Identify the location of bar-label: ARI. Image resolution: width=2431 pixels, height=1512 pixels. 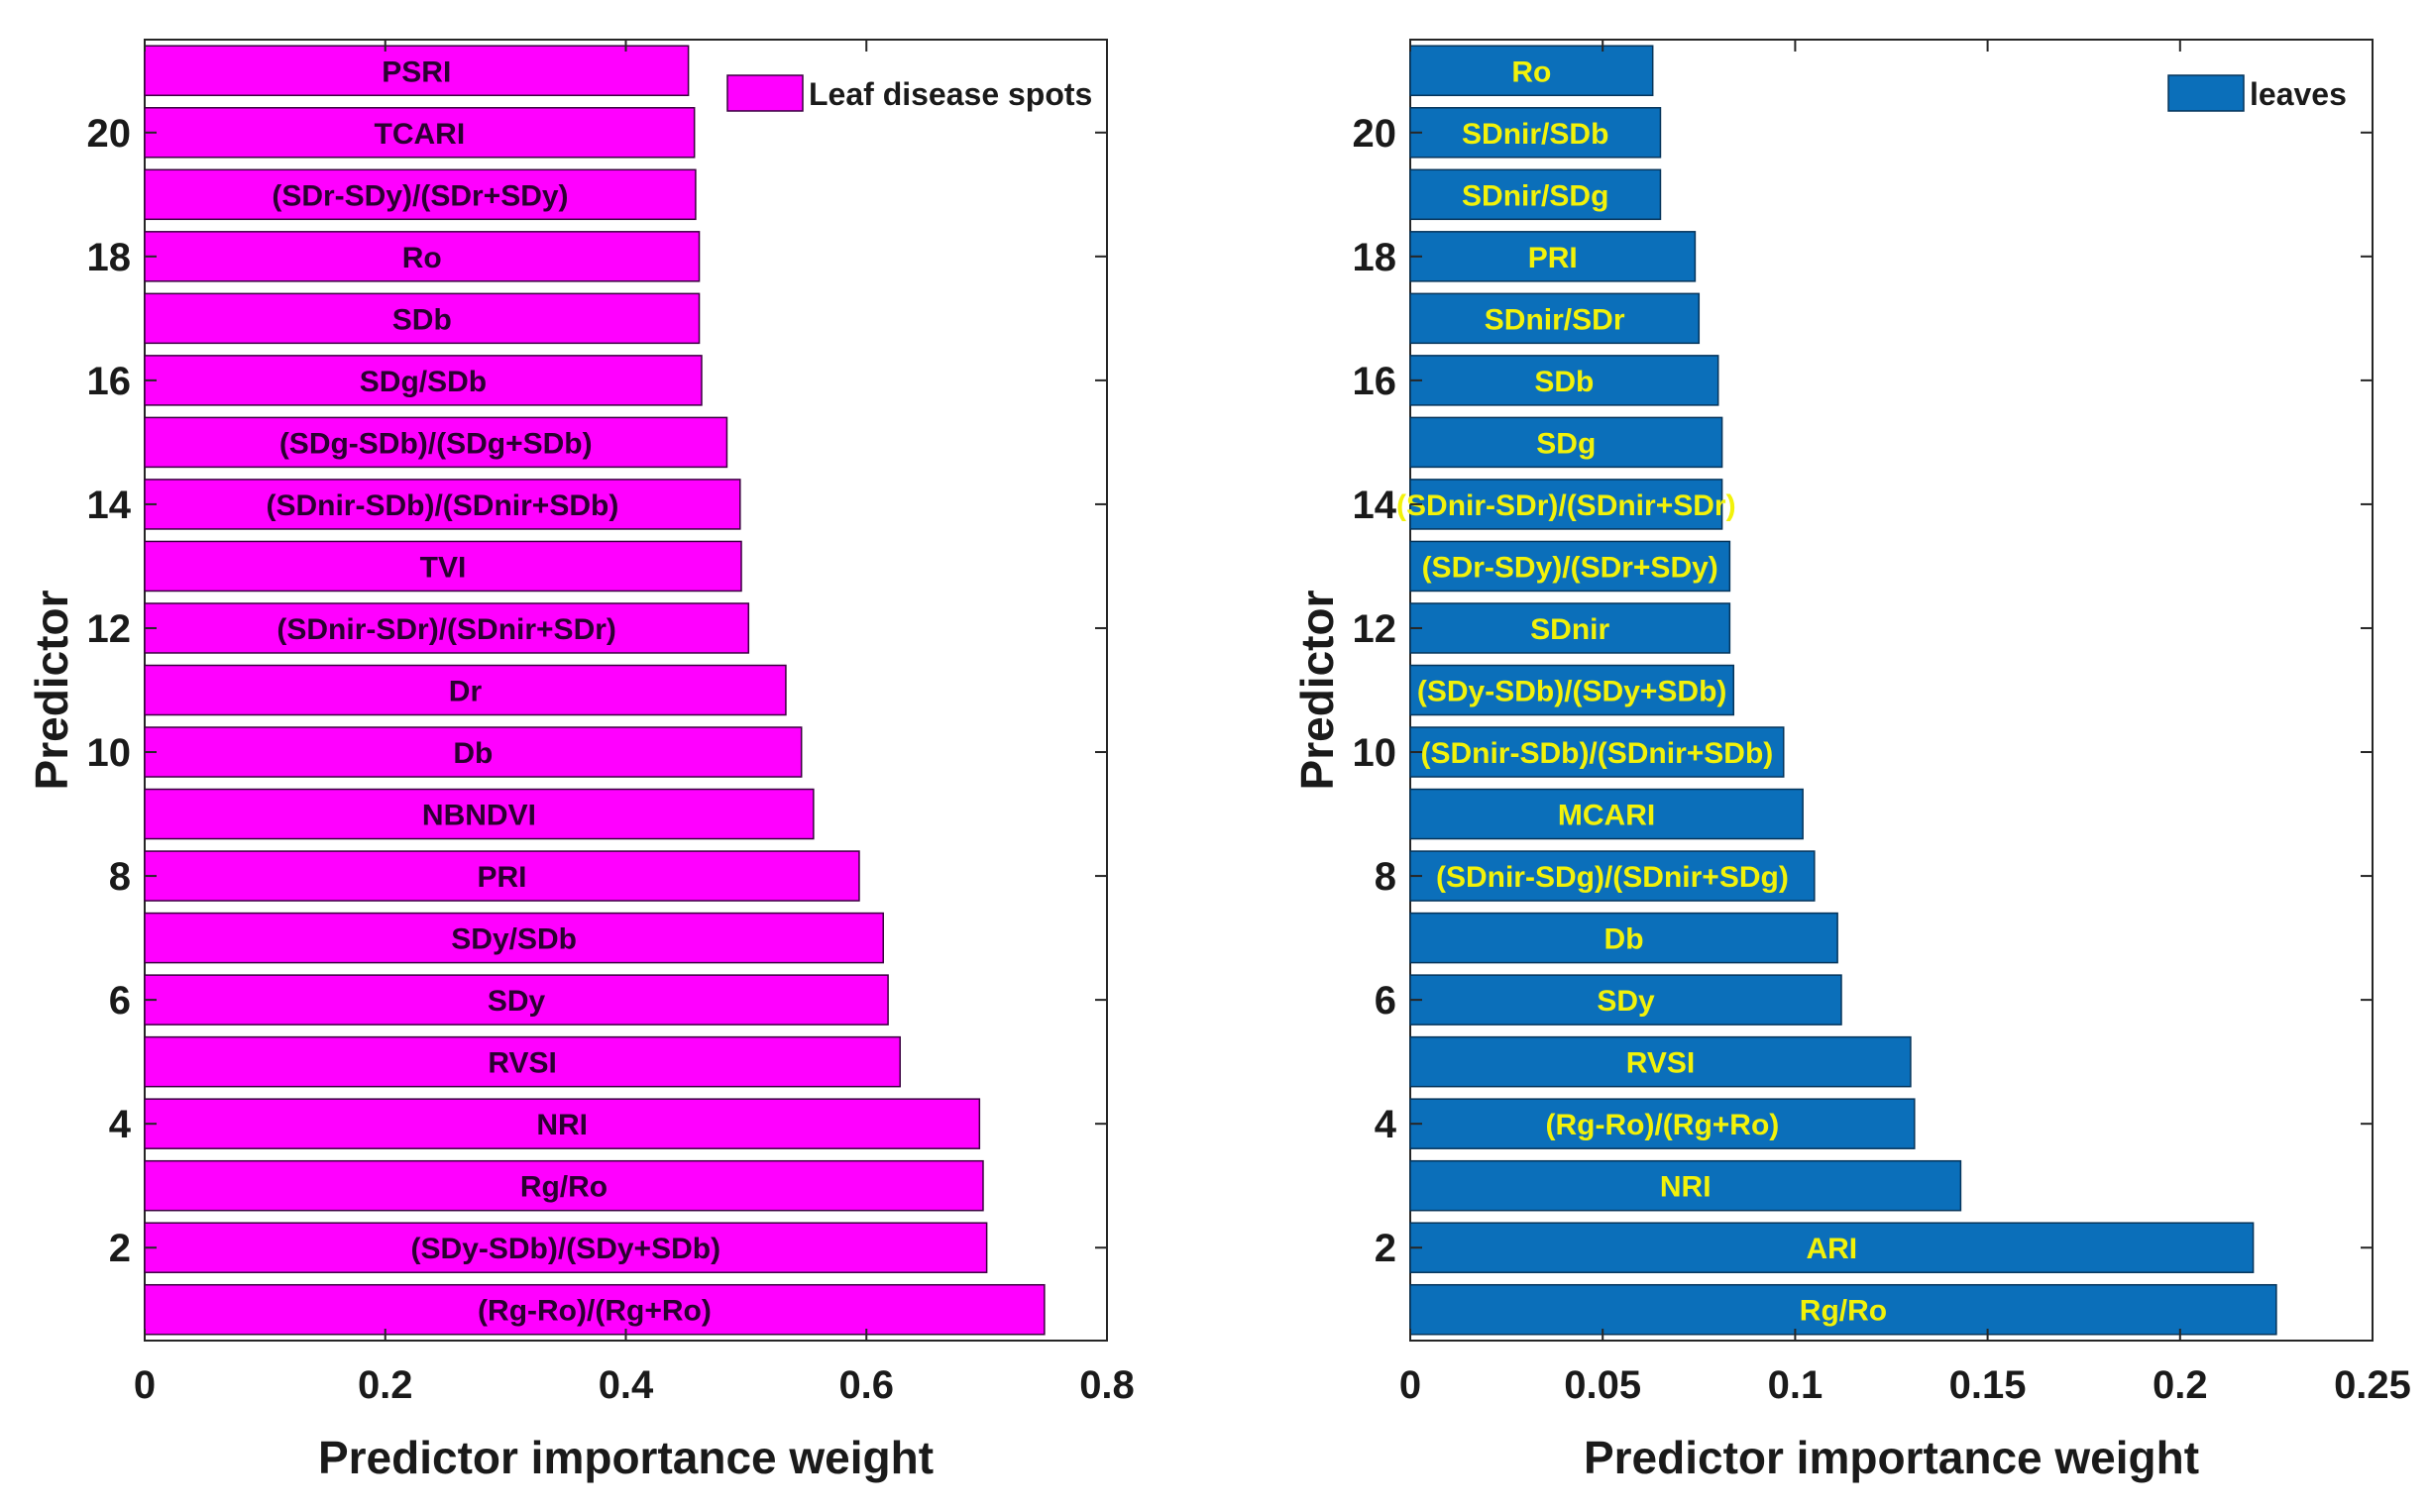
(1831, 1249).